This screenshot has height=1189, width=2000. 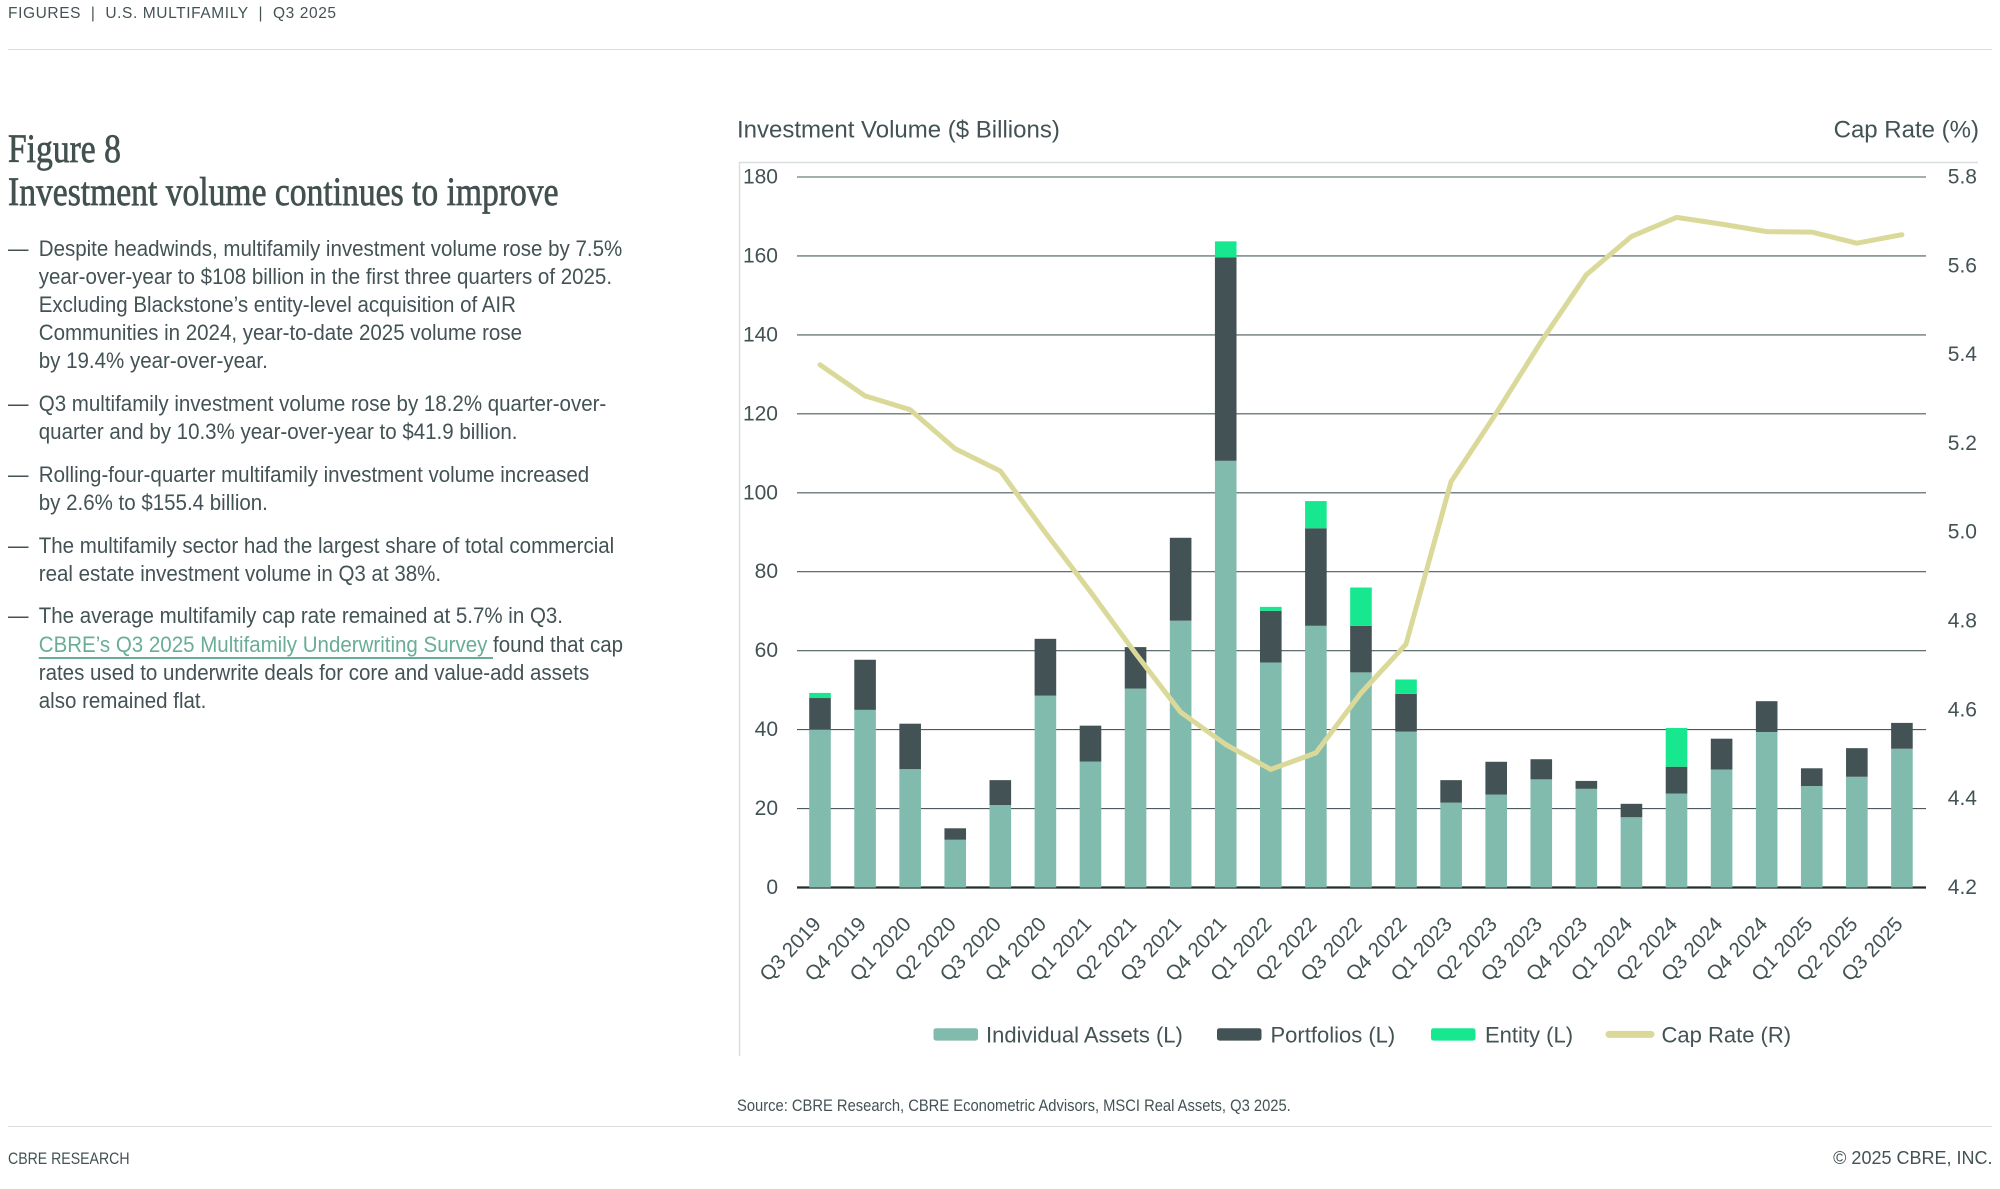 What do you see at coordinates (760, 492) in the screenshot?
I see `svg-text: 100` at bounding box center [760, 492].